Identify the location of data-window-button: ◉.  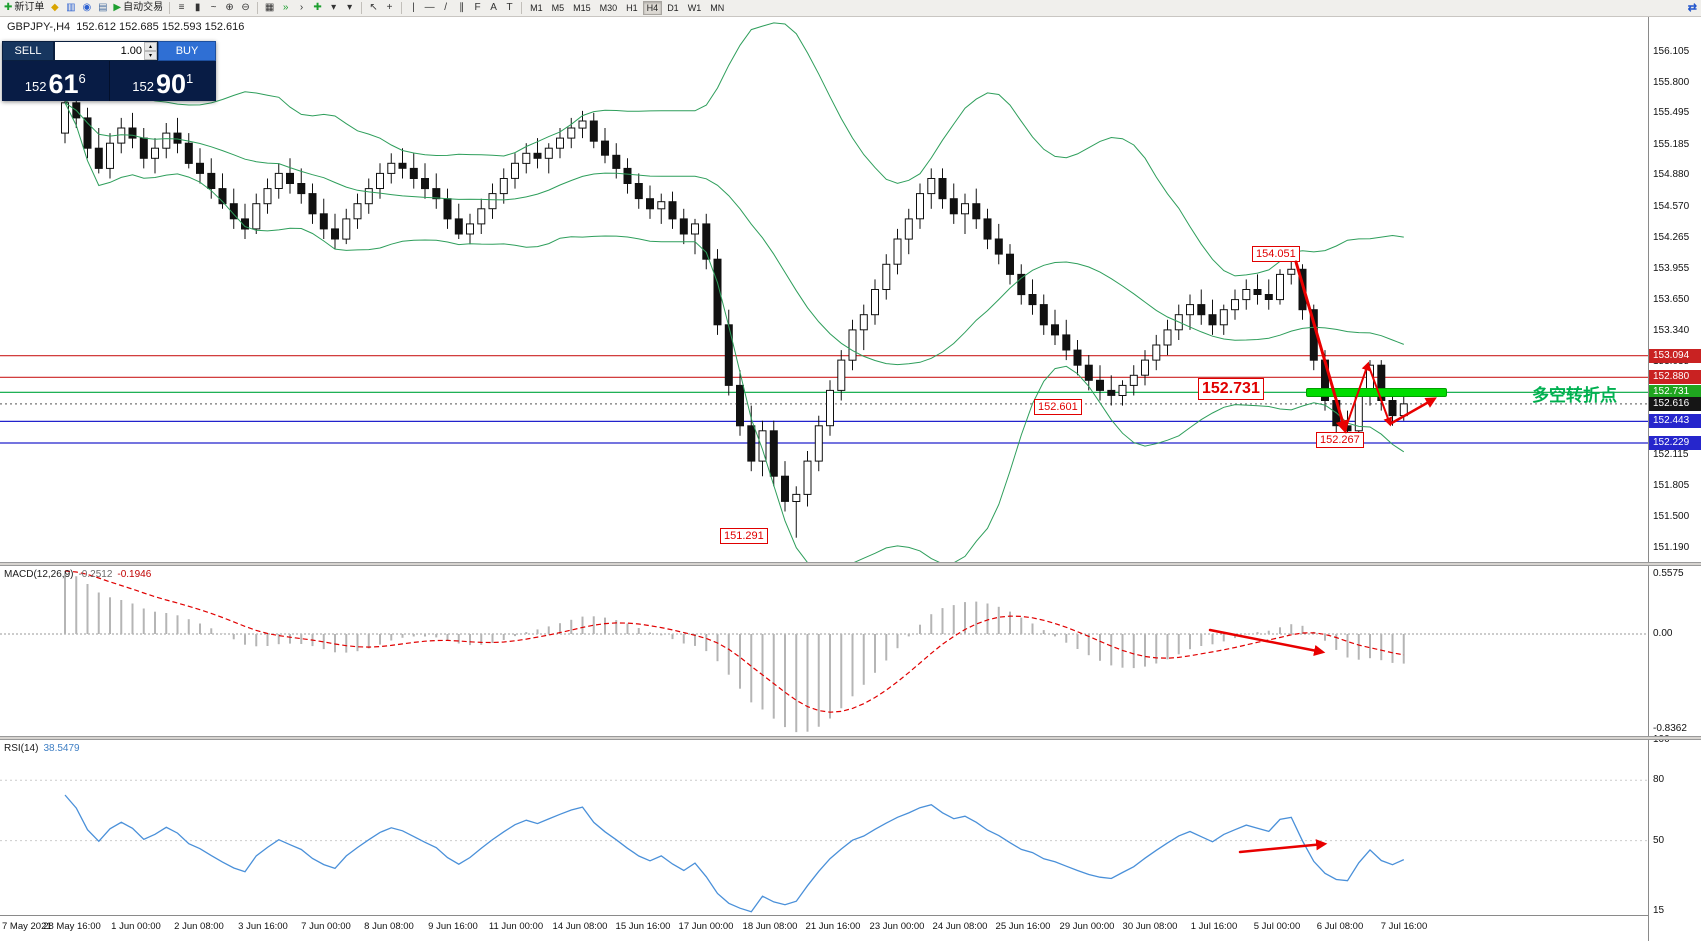
(86, 8).